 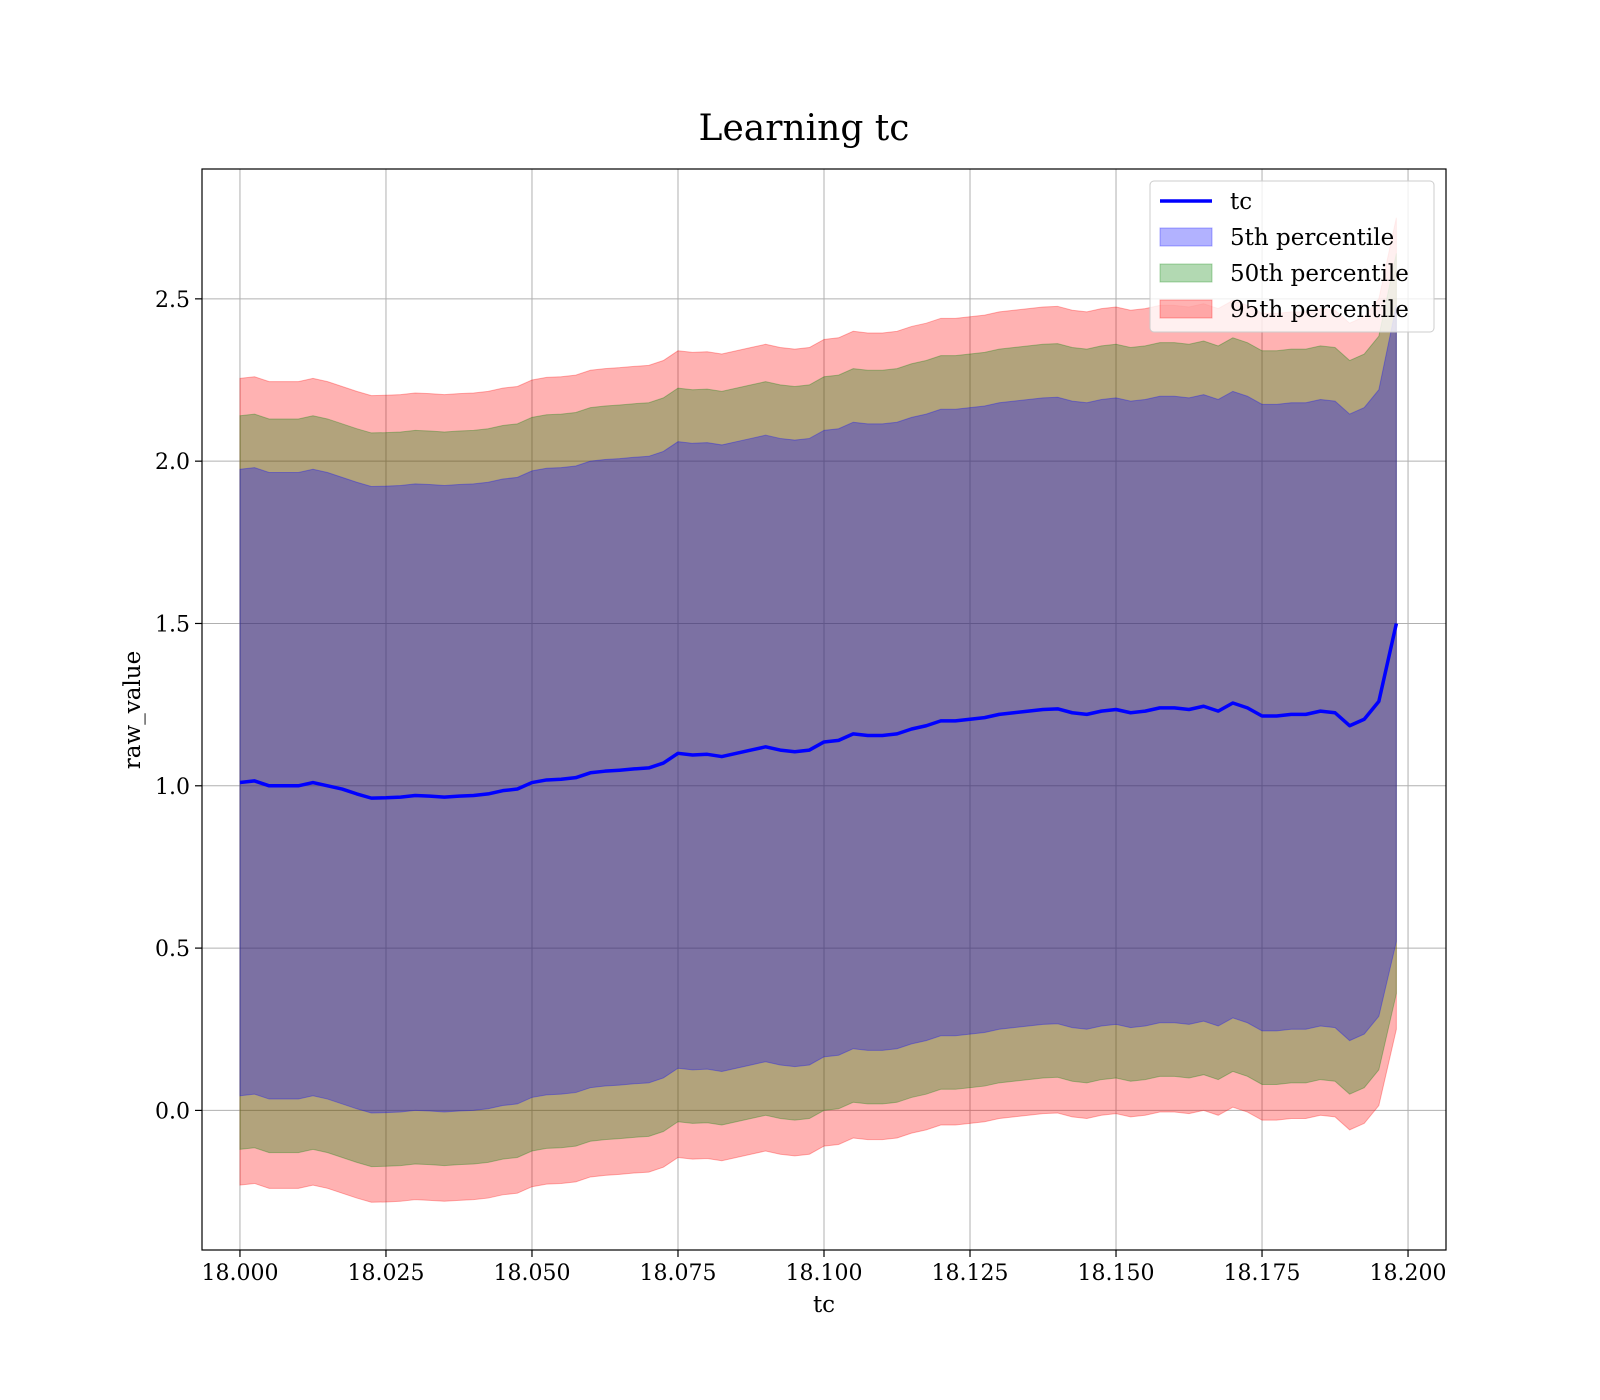 I want to click on y-tick-label: 2.0, so click(x=172, y=462).